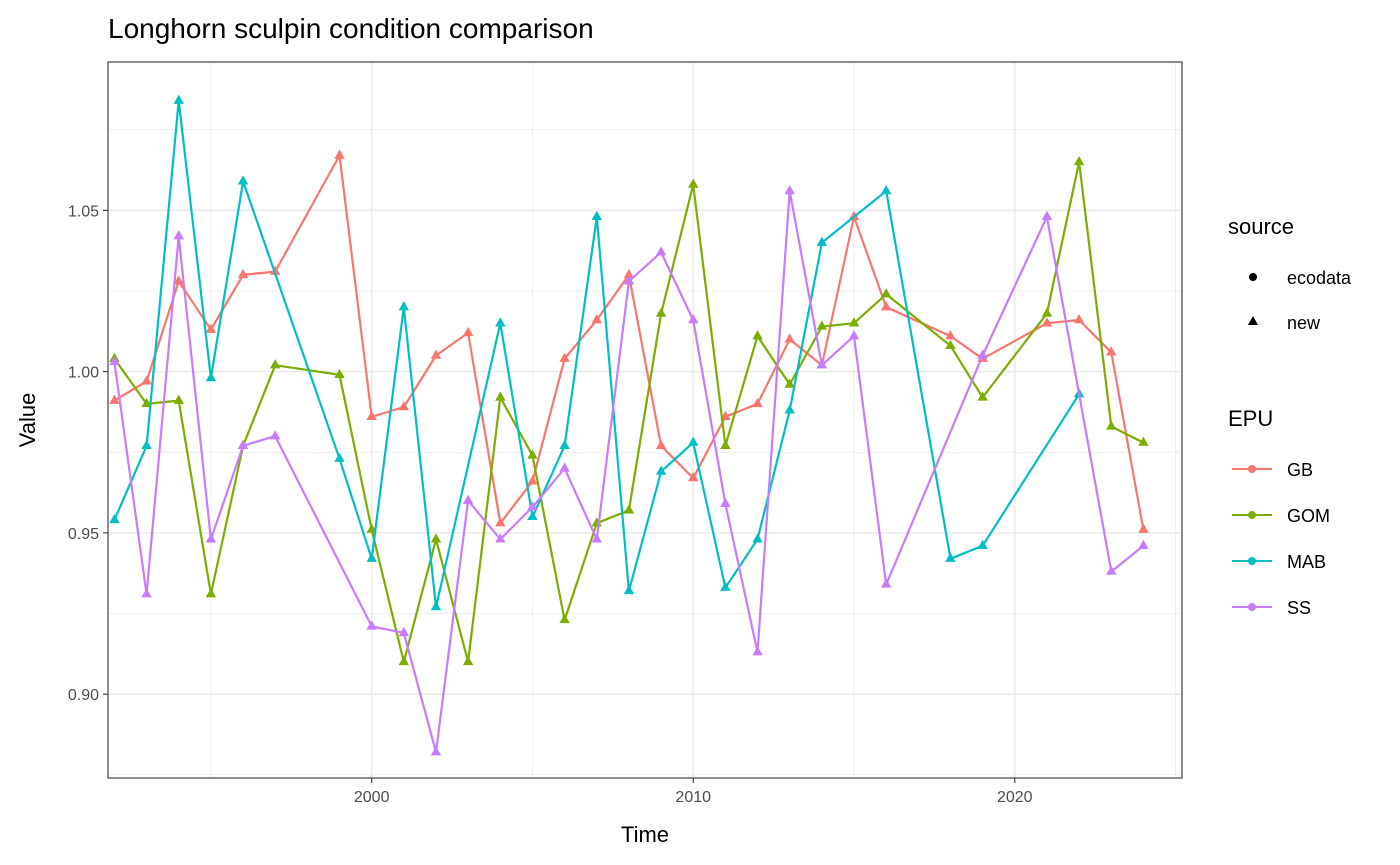 The height and width of the screenshot is (865, 1400). Describe the element at coordinates (1253, 320) in the screenshot. I see `legend-triangle-icon` at that location.